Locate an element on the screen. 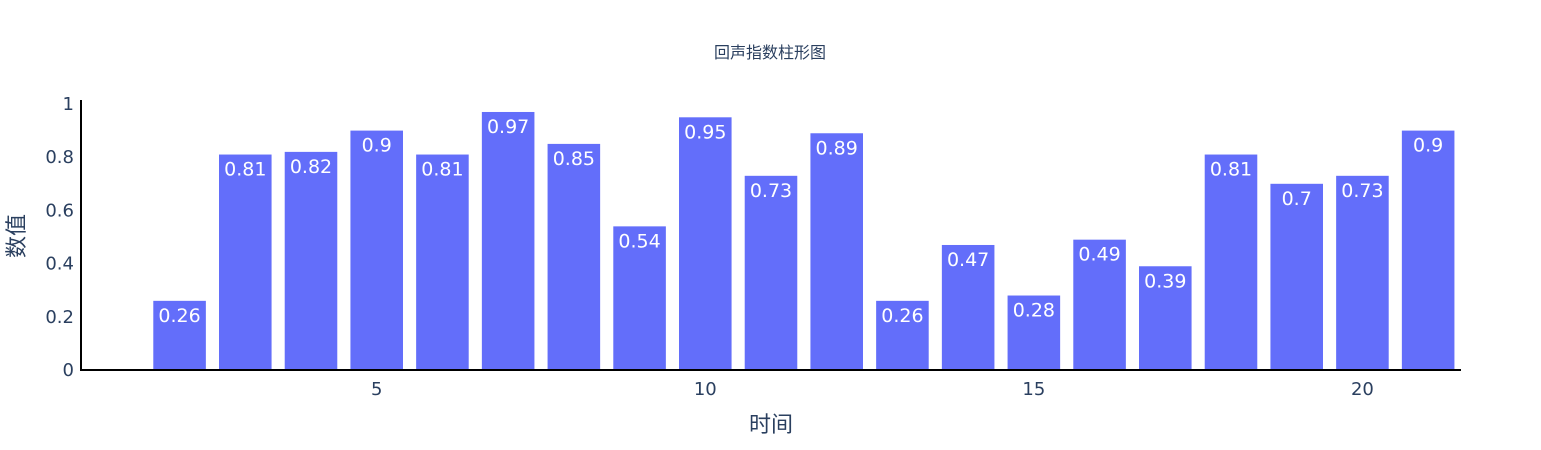  bar-value-label: 0.49 is located at coordinates (1099, 255).